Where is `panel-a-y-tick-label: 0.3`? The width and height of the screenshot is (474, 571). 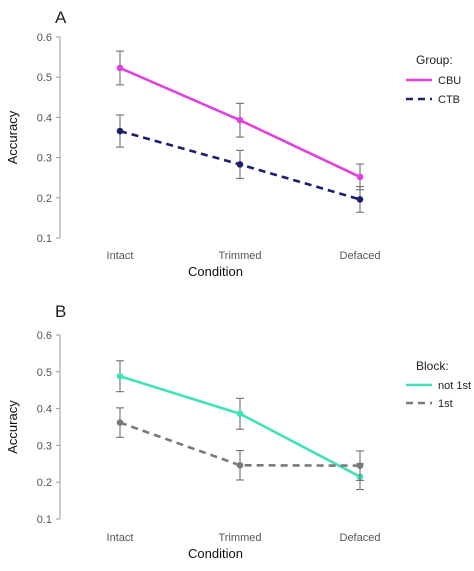 panel-a-y-tick-label: 0.3 is located at coordinates (44, 159).